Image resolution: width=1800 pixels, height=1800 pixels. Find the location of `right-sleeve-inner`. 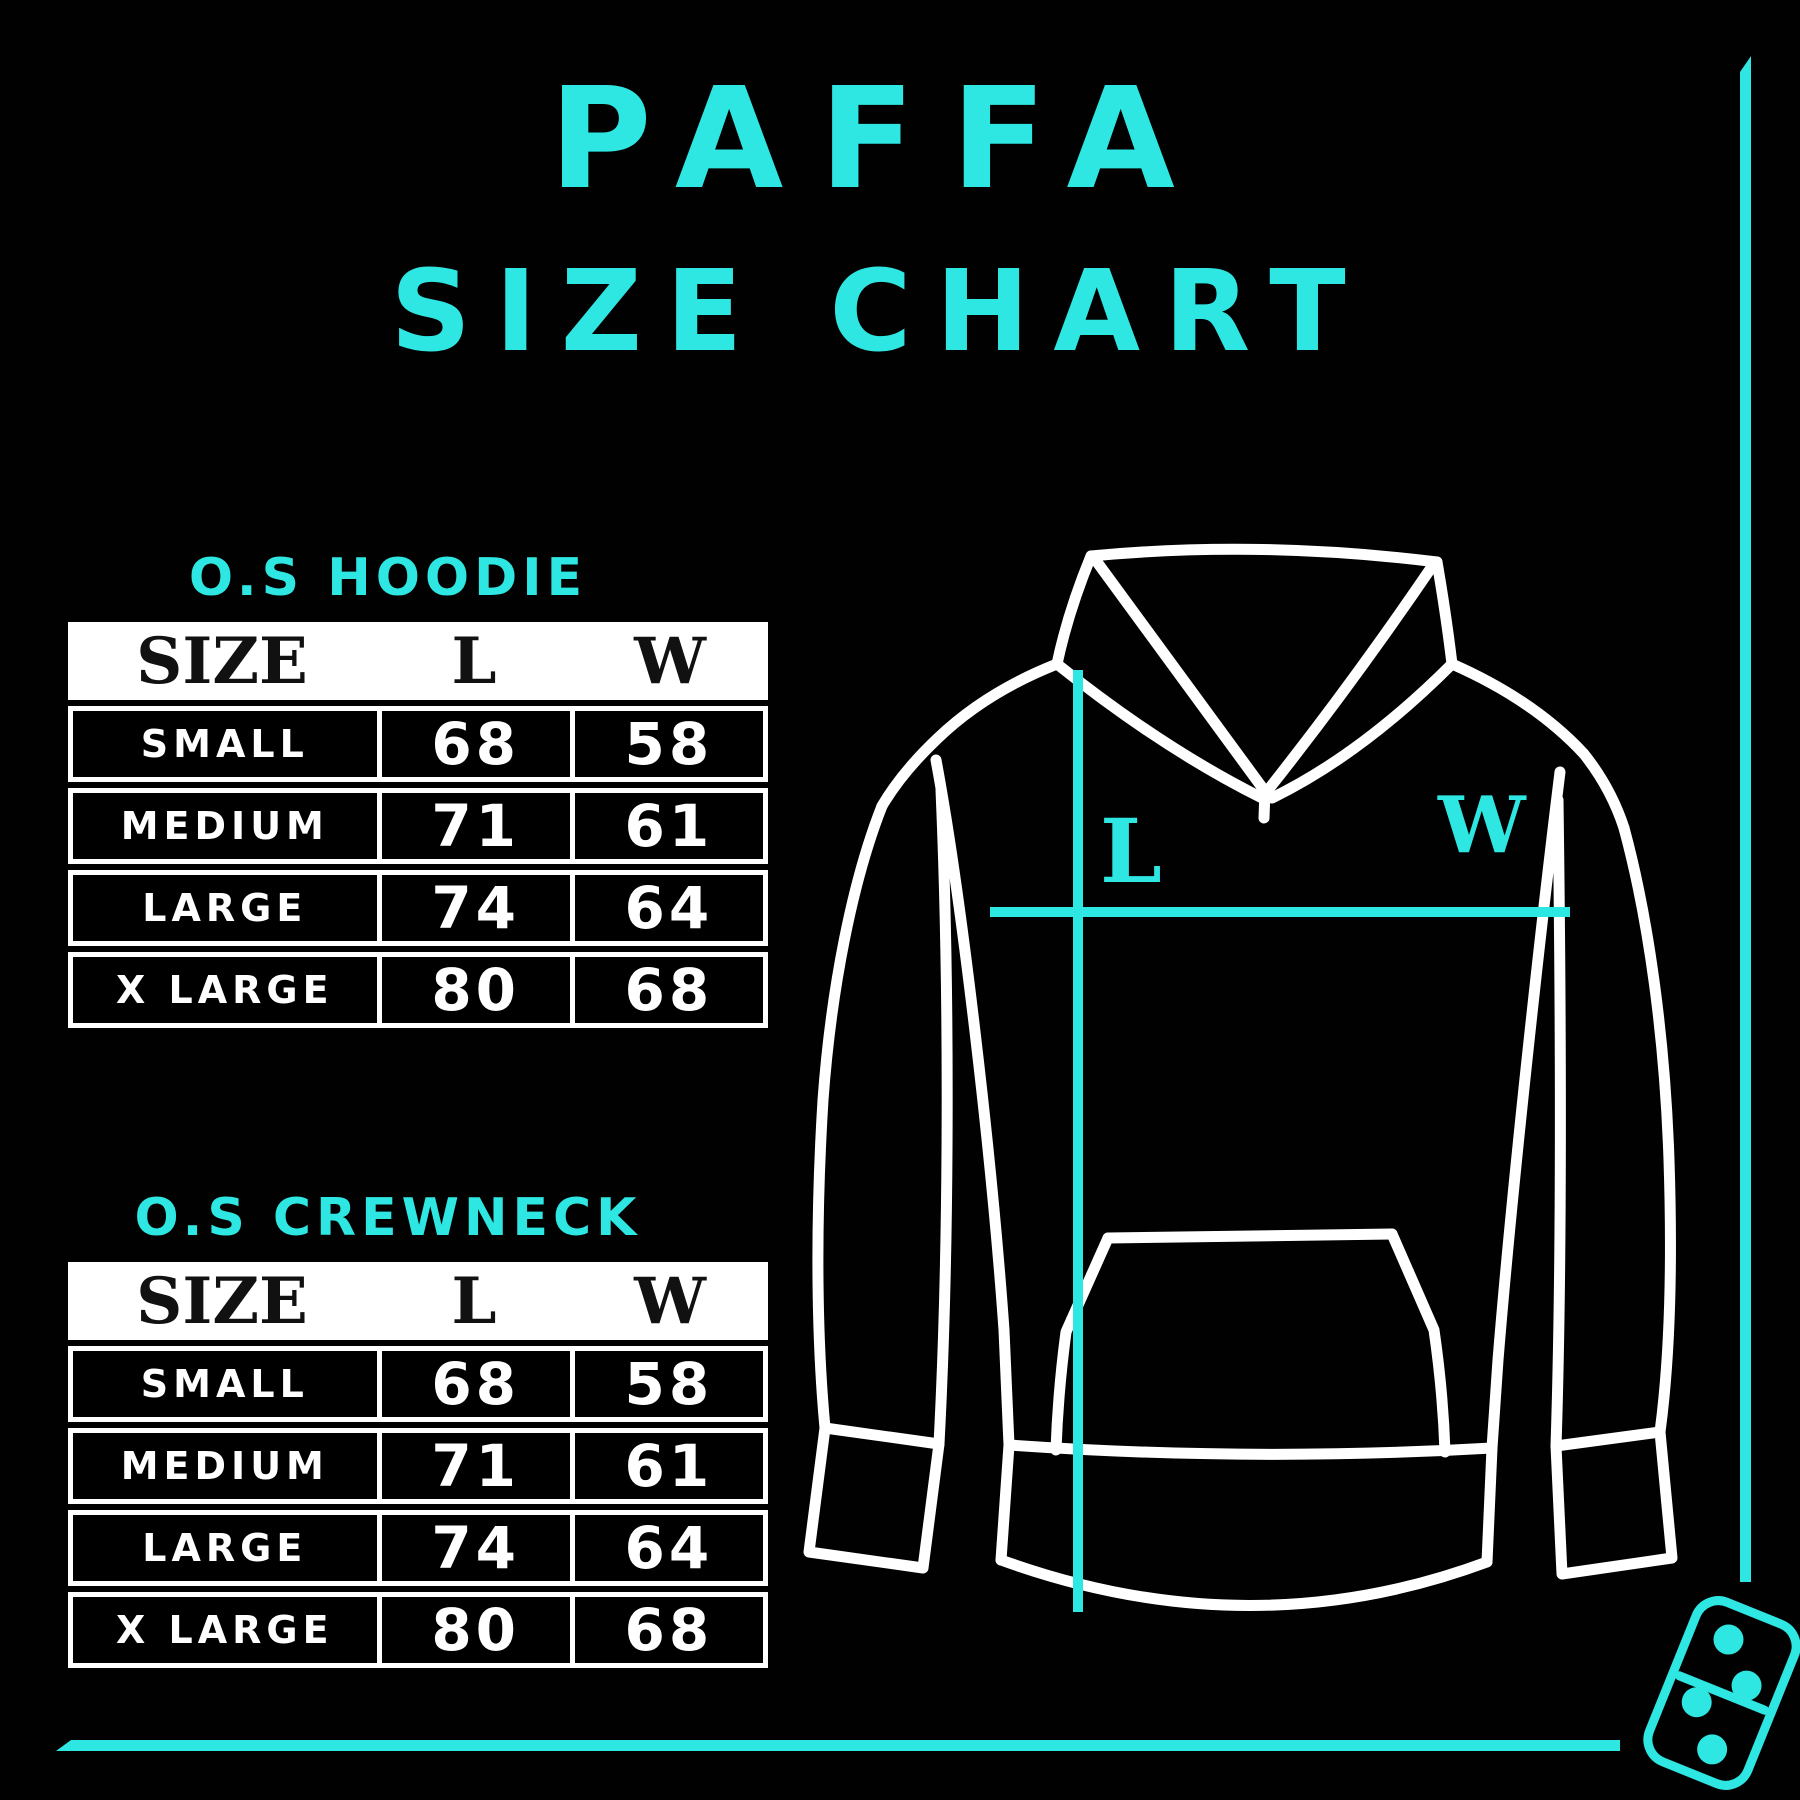

right-sleeve-inner is located at coordinates (1558, 1123).